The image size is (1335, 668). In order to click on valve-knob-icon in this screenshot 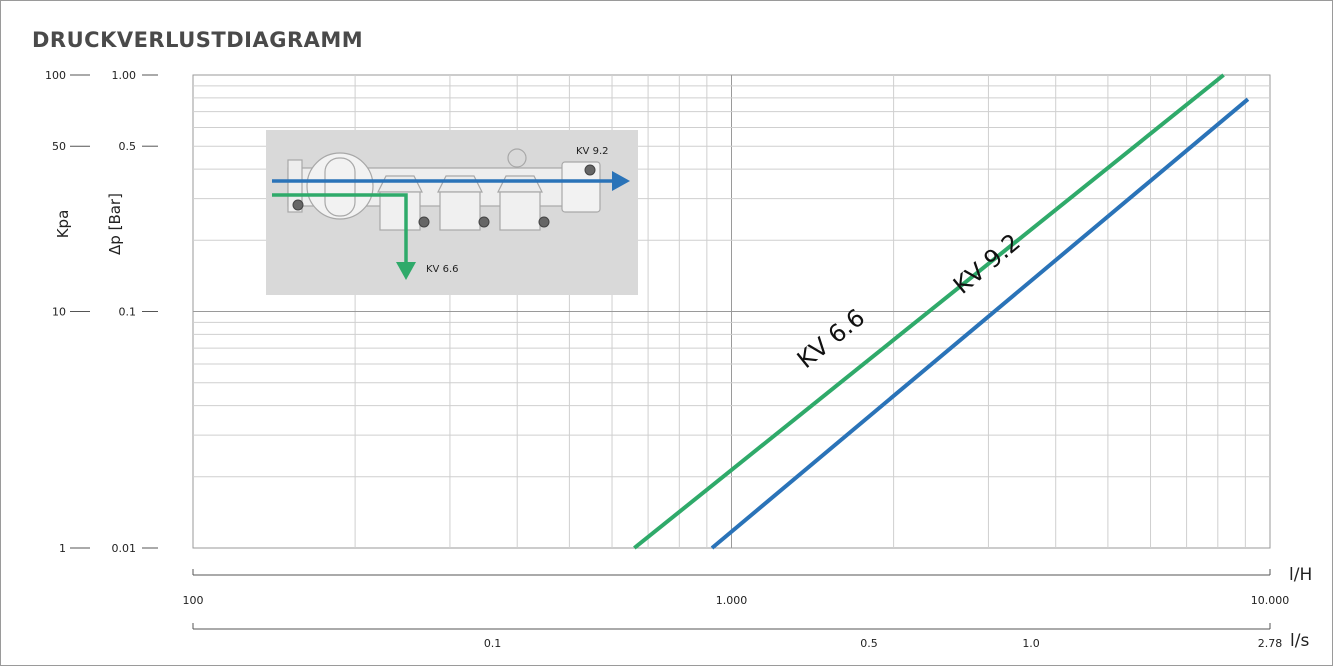, I will do `click(340, 187)`.